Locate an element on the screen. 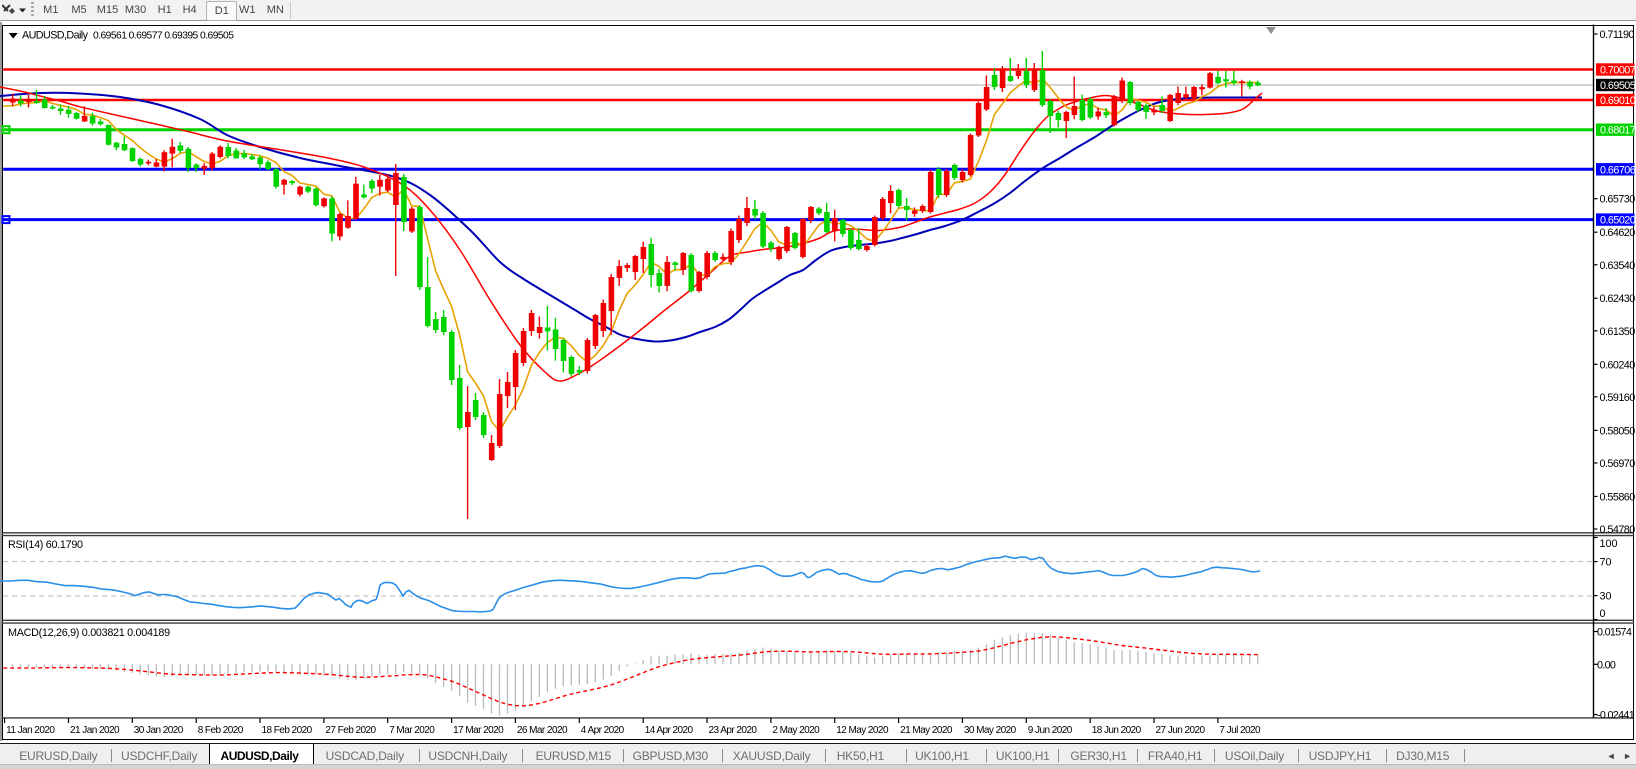 This screenshot has width=1636, height=769. svg-text: 70 is located at coordinates (1606, 563).